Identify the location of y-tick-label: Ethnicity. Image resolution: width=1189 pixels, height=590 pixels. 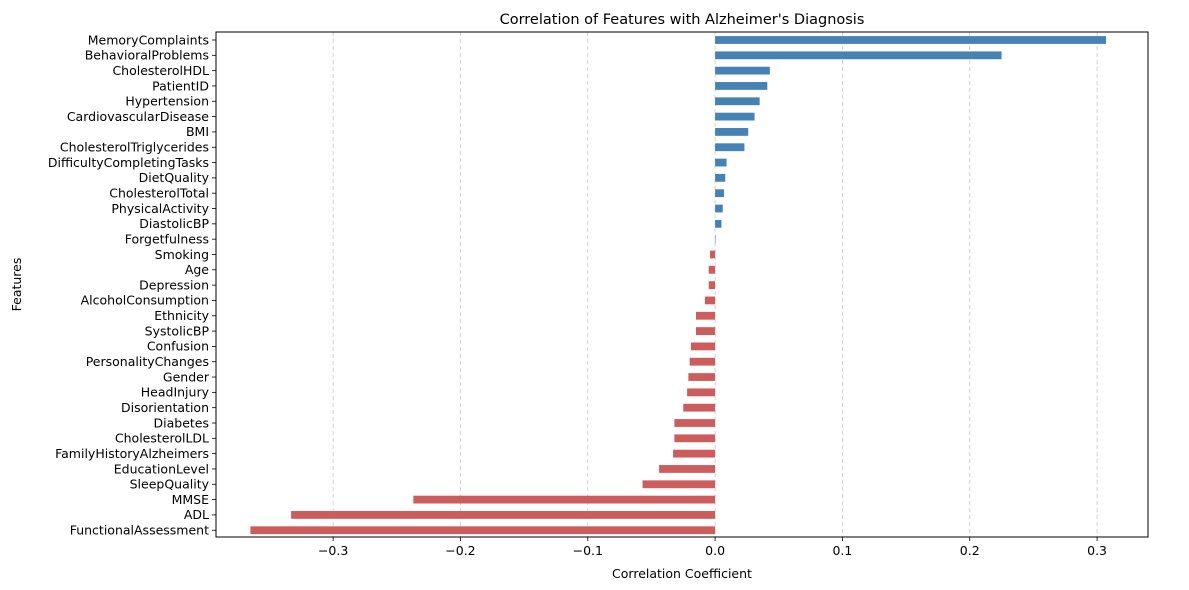
(181, 315).